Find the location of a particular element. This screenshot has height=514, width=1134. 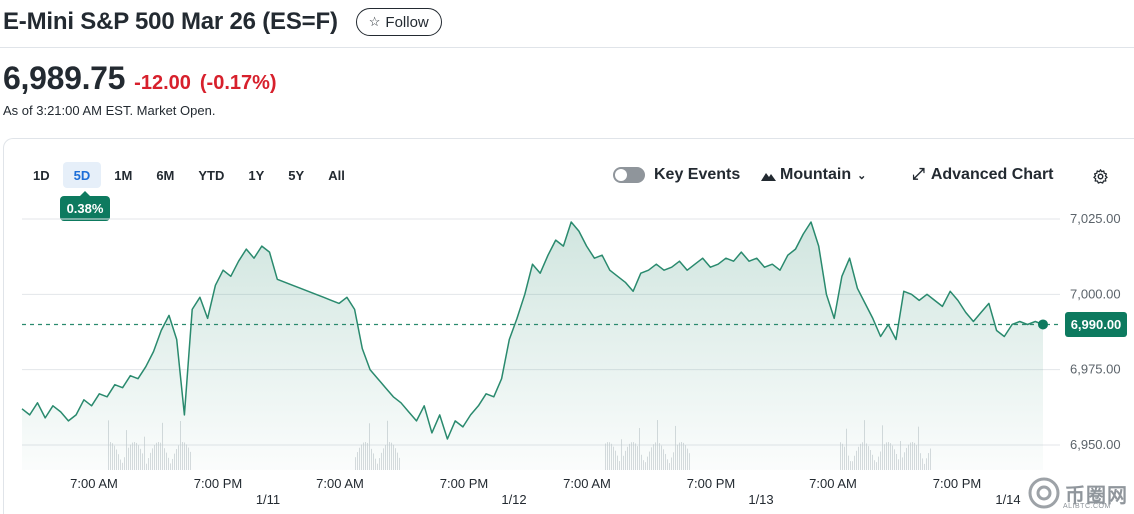

range-5d: 5D is located at coordinates (82, 175).